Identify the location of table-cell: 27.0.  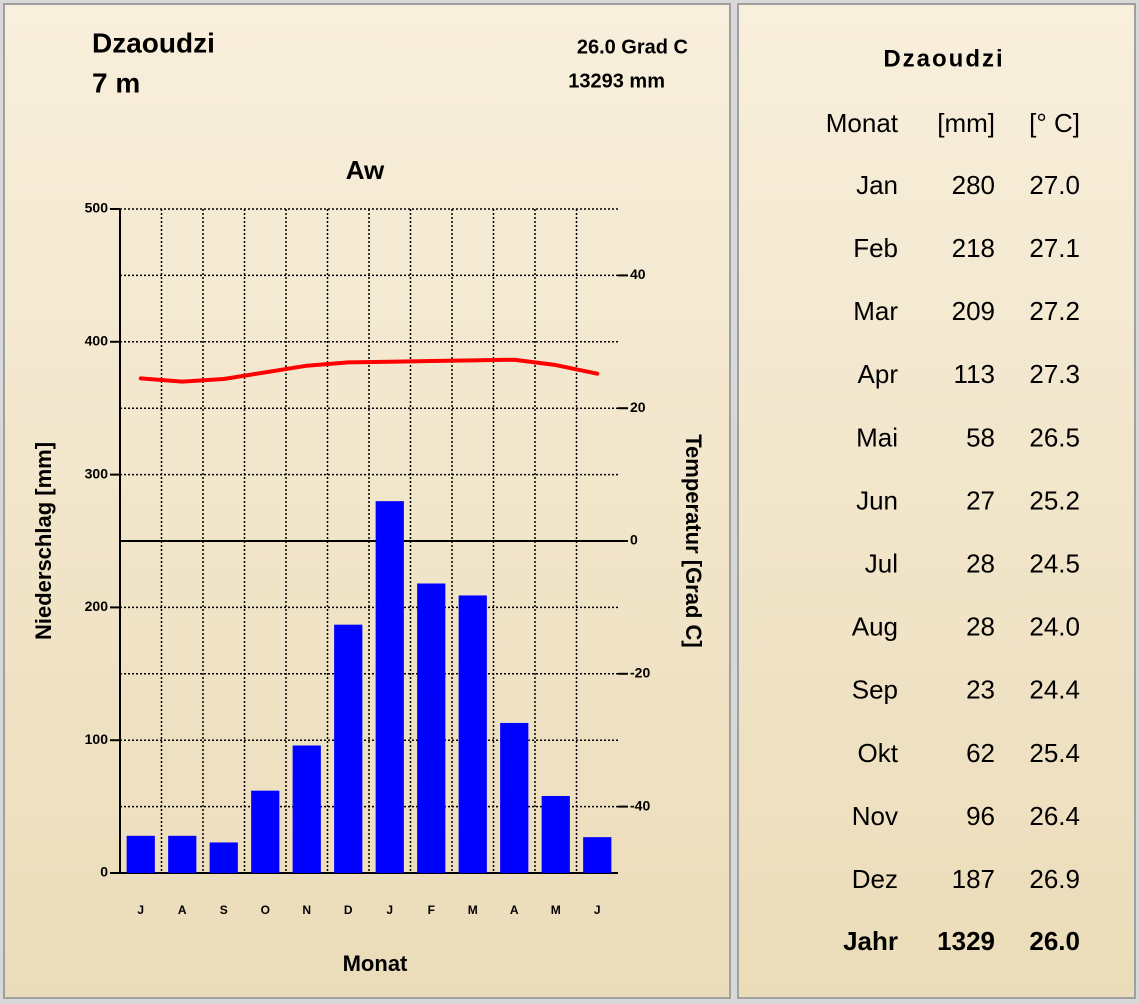
(1054, 185).